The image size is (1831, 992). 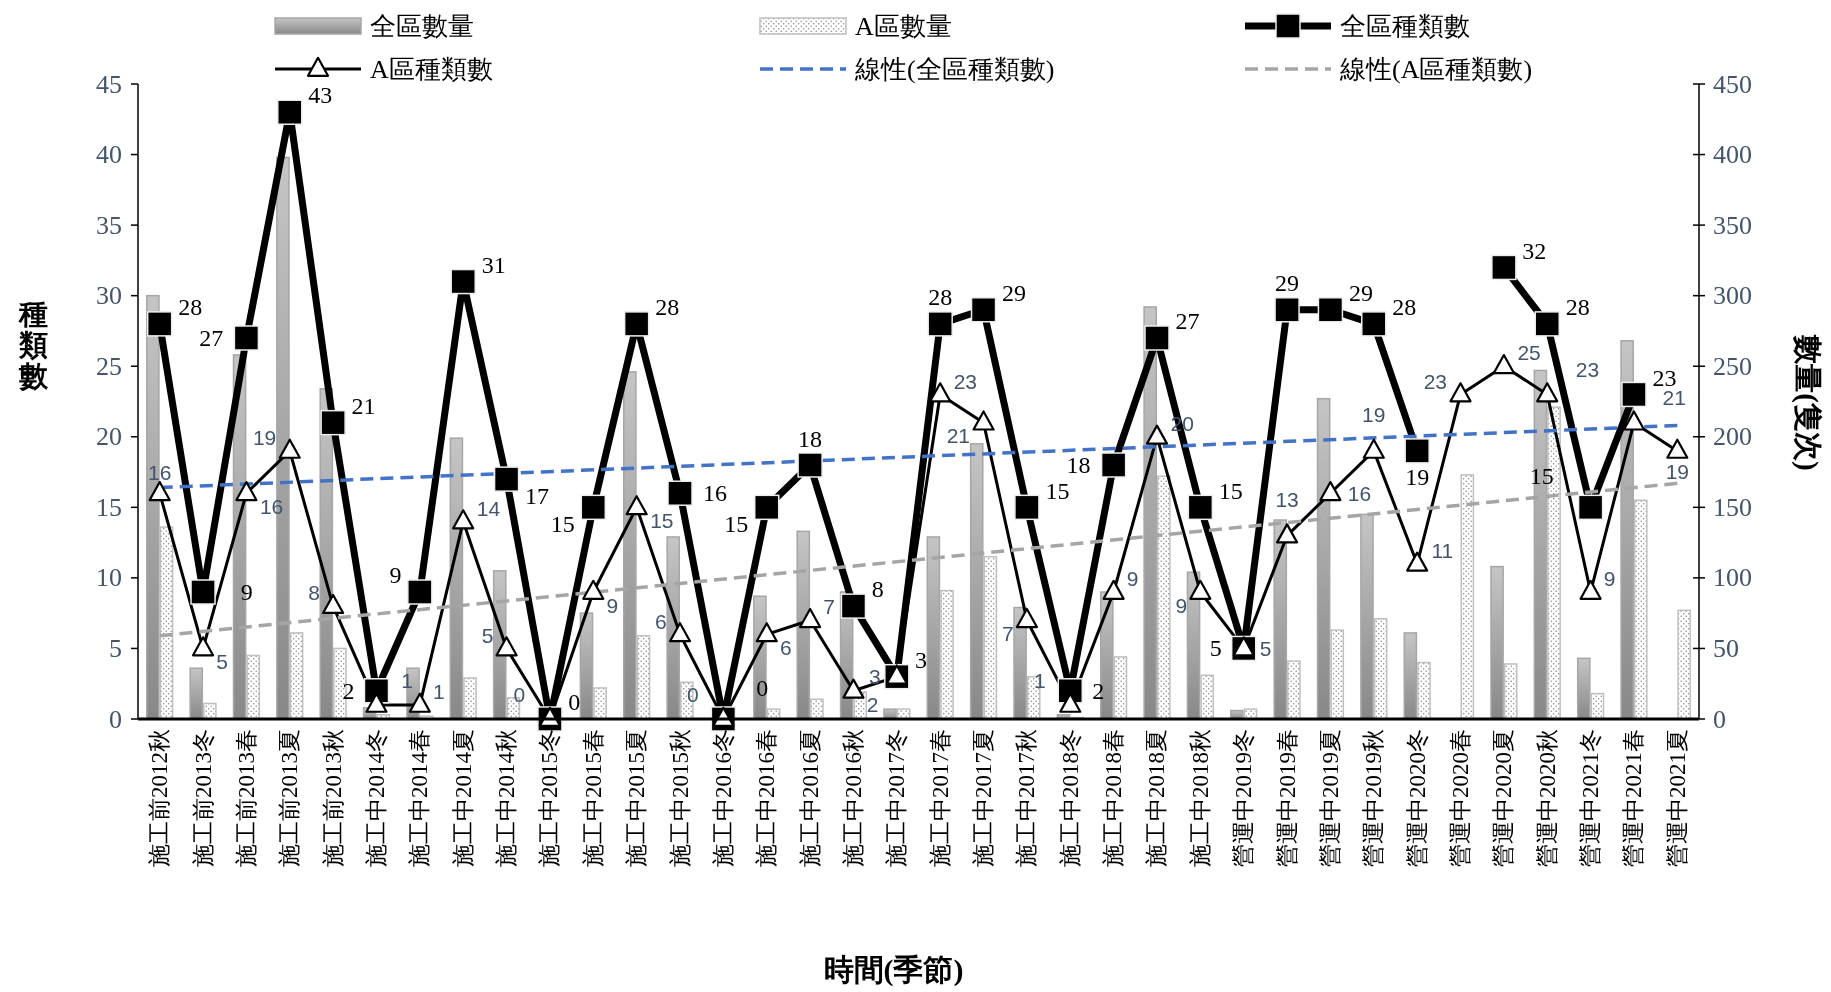 What do you see at coordinates (810, 798) in the screenshot?
I see `x-tick-label: 施工中2016夏` at bounding box center [810, 798].